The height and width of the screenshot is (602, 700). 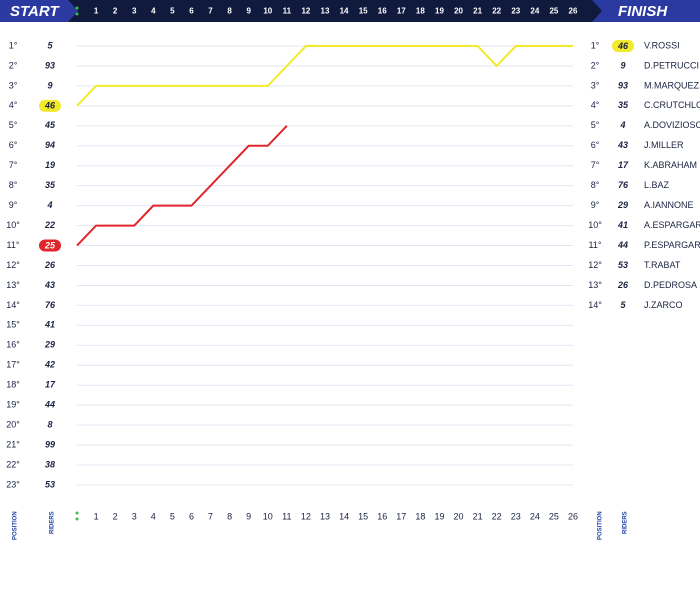 I want to click on y-tick-label: 15°, so click(x=13, y=325).